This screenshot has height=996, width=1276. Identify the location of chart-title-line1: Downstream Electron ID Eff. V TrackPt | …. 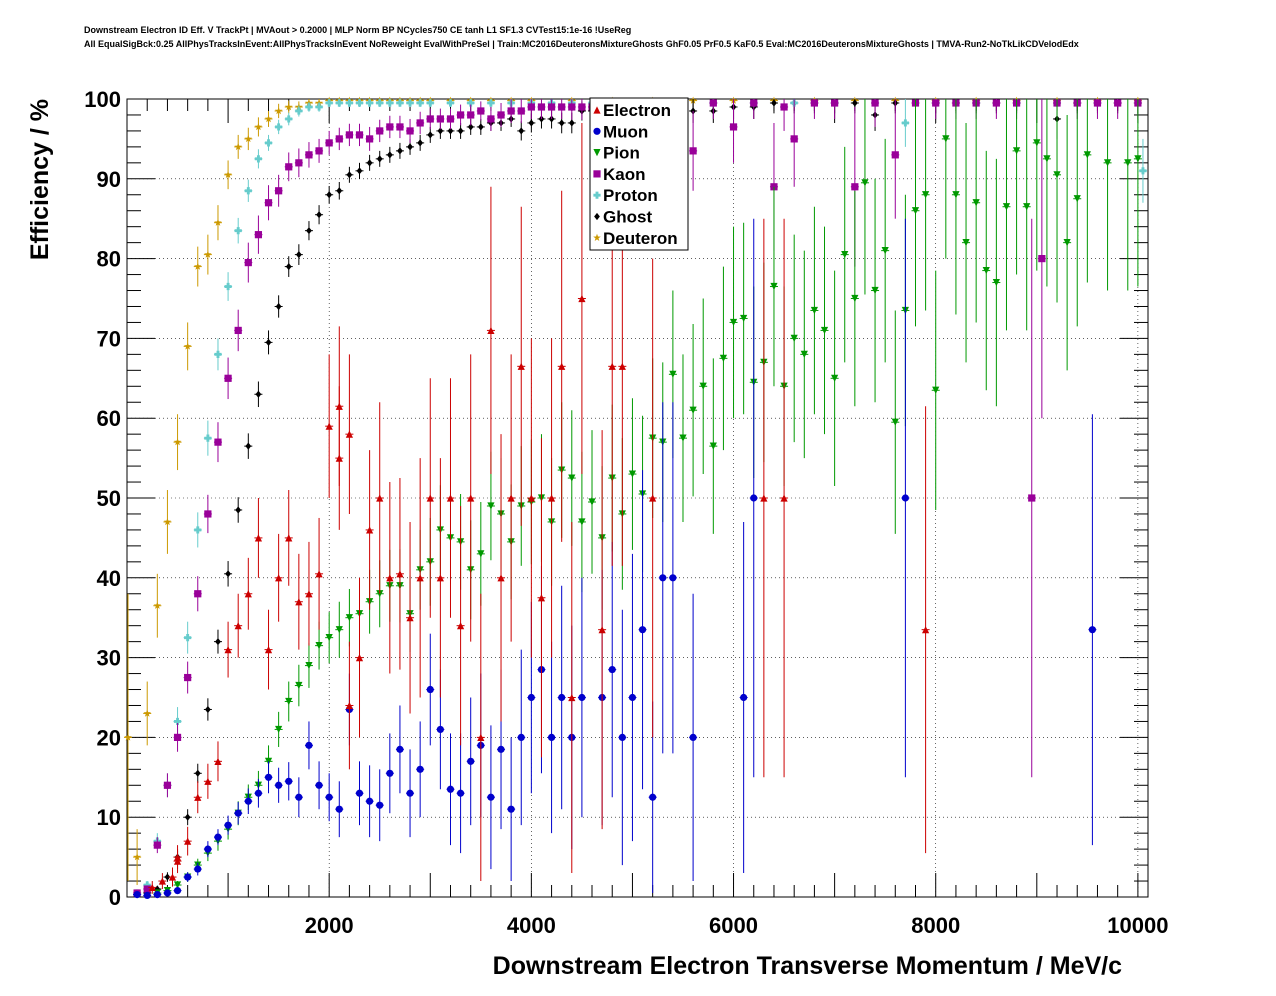
(358, 30).